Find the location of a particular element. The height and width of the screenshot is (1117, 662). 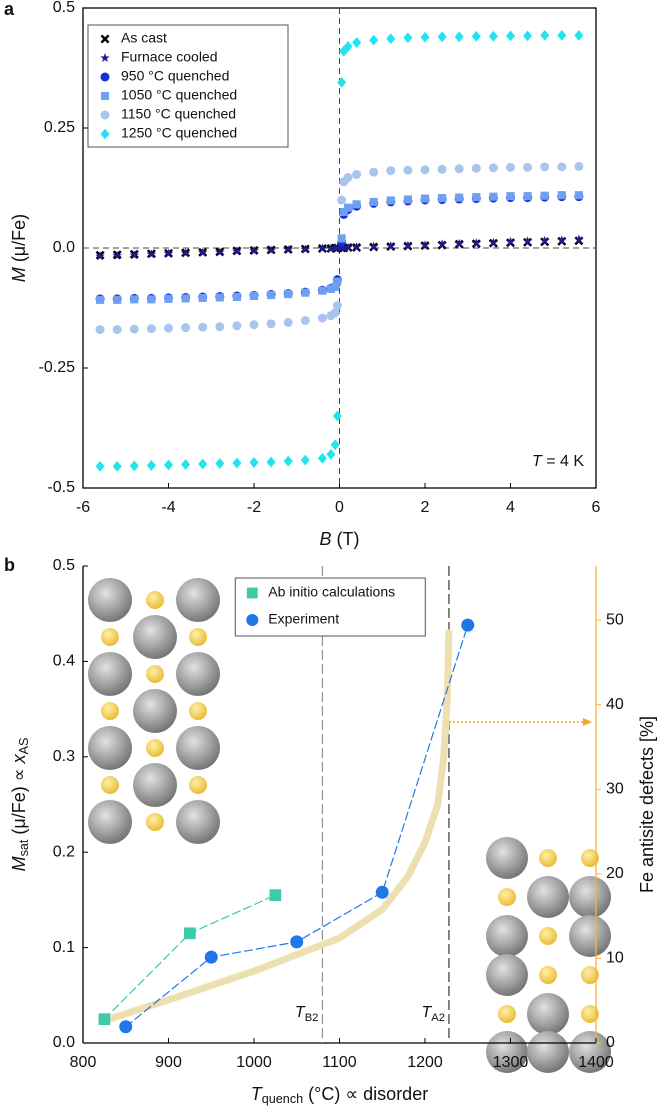

y-tick-label: 0.4 is located at coordinates (64, 661).